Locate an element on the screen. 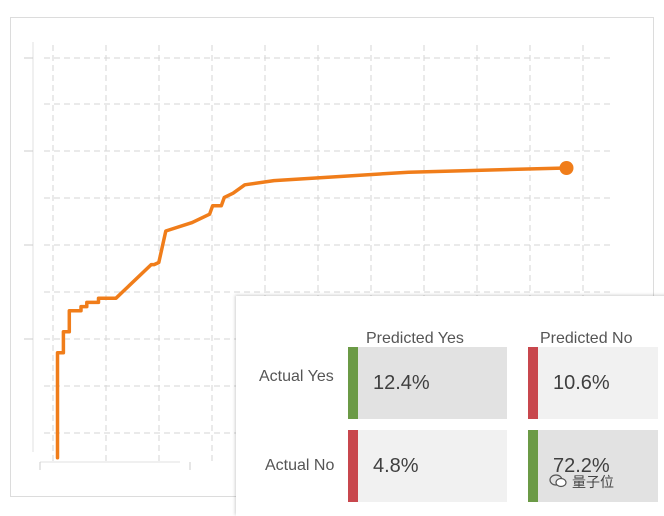 The height and width of the screenshot is (516, 664). wechat-icon is located at coordinates (558, 481).